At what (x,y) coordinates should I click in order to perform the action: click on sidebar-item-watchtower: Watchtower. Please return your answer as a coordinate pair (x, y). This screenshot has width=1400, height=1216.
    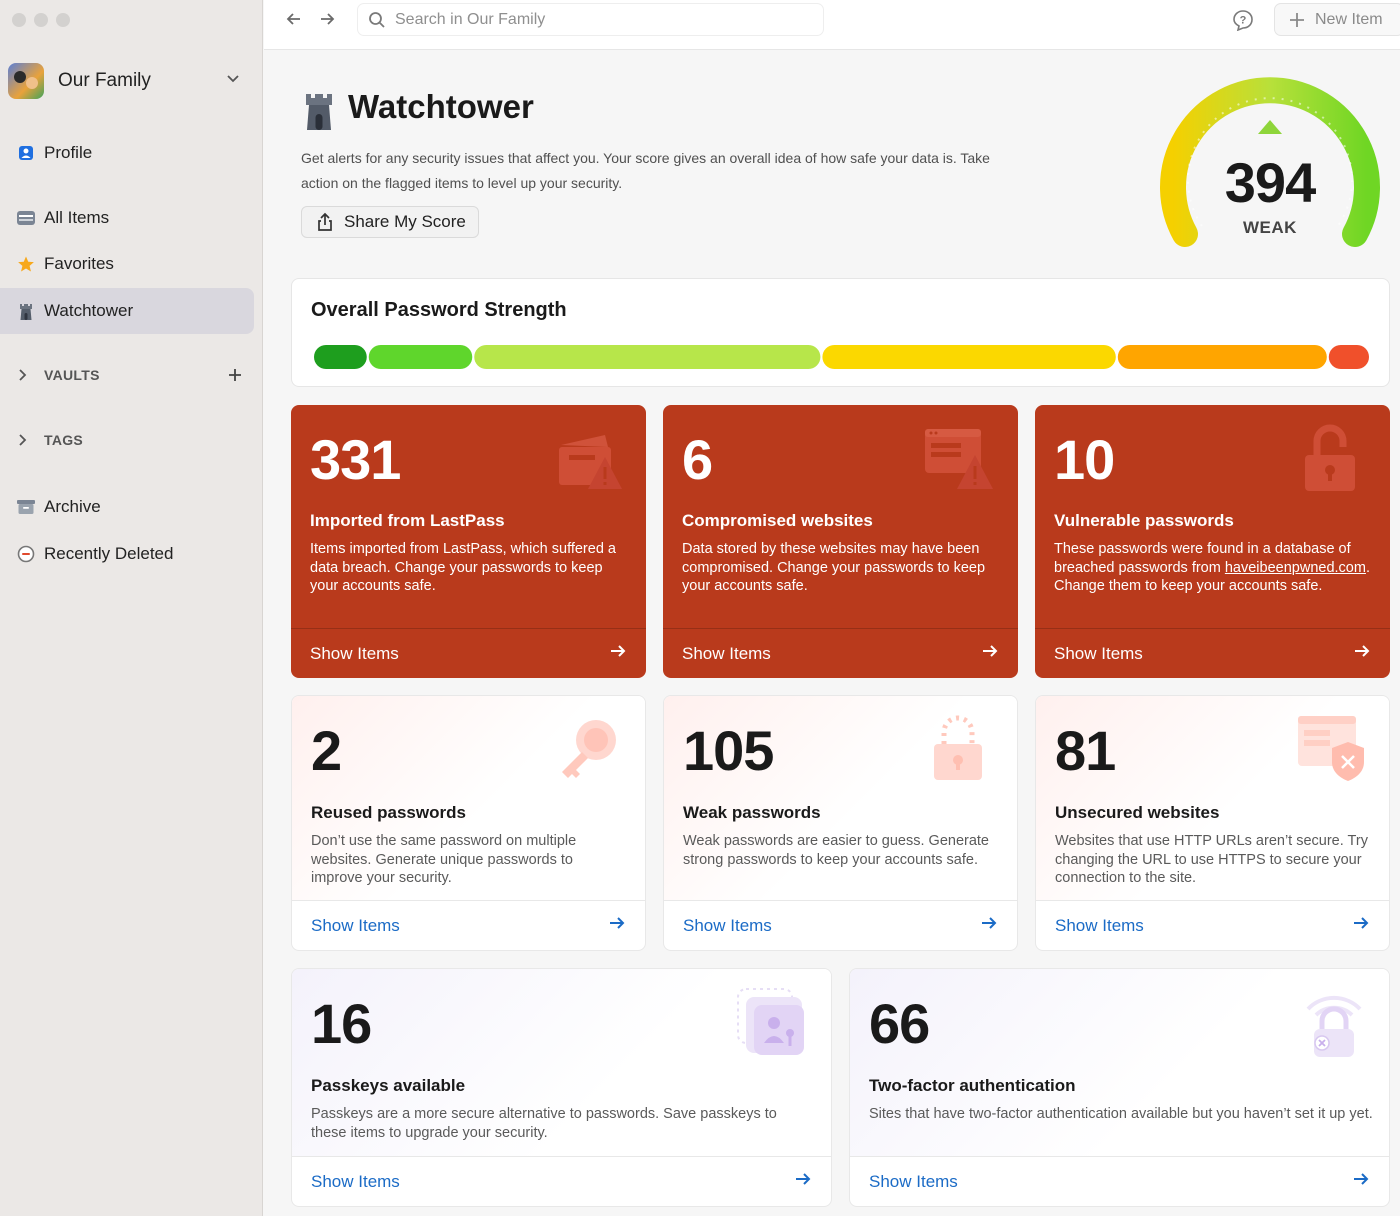
    Looking at the image, I should click on (127, 311).